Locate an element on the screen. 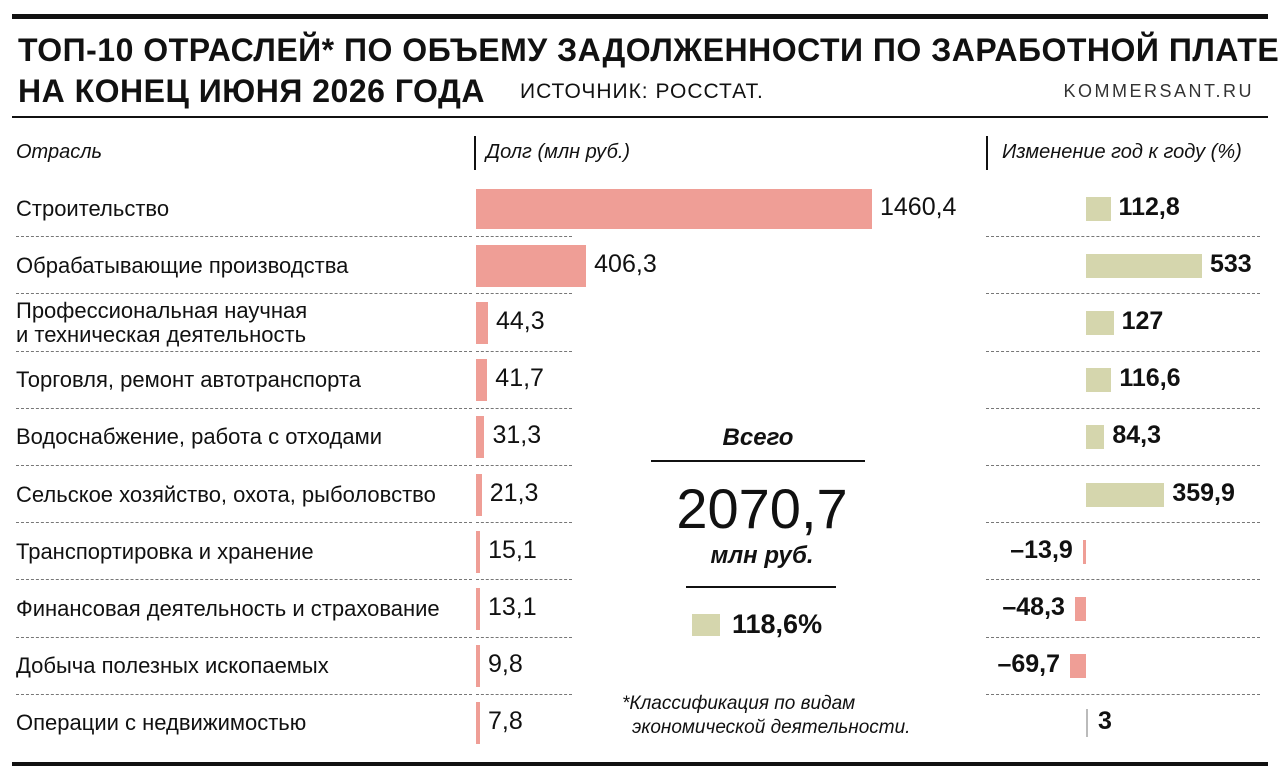 Image resolution: width=1280 pixels, height=777 pixels. bottom-rule is located at coordinates (640, 764).